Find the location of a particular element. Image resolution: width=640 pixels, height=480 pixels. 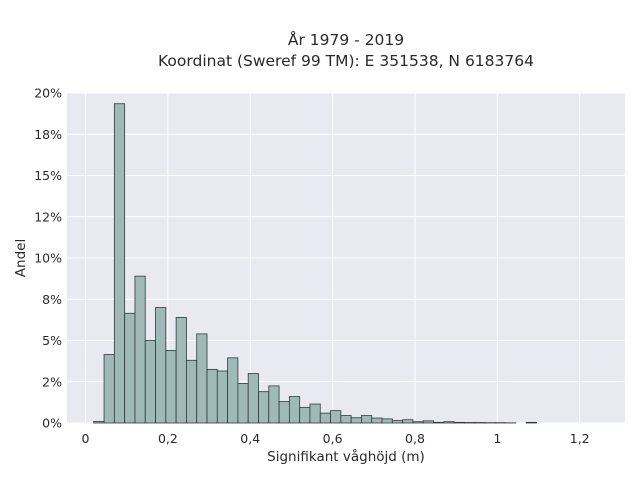

x-tick-label: 0 is located at coordinates (86, 438).